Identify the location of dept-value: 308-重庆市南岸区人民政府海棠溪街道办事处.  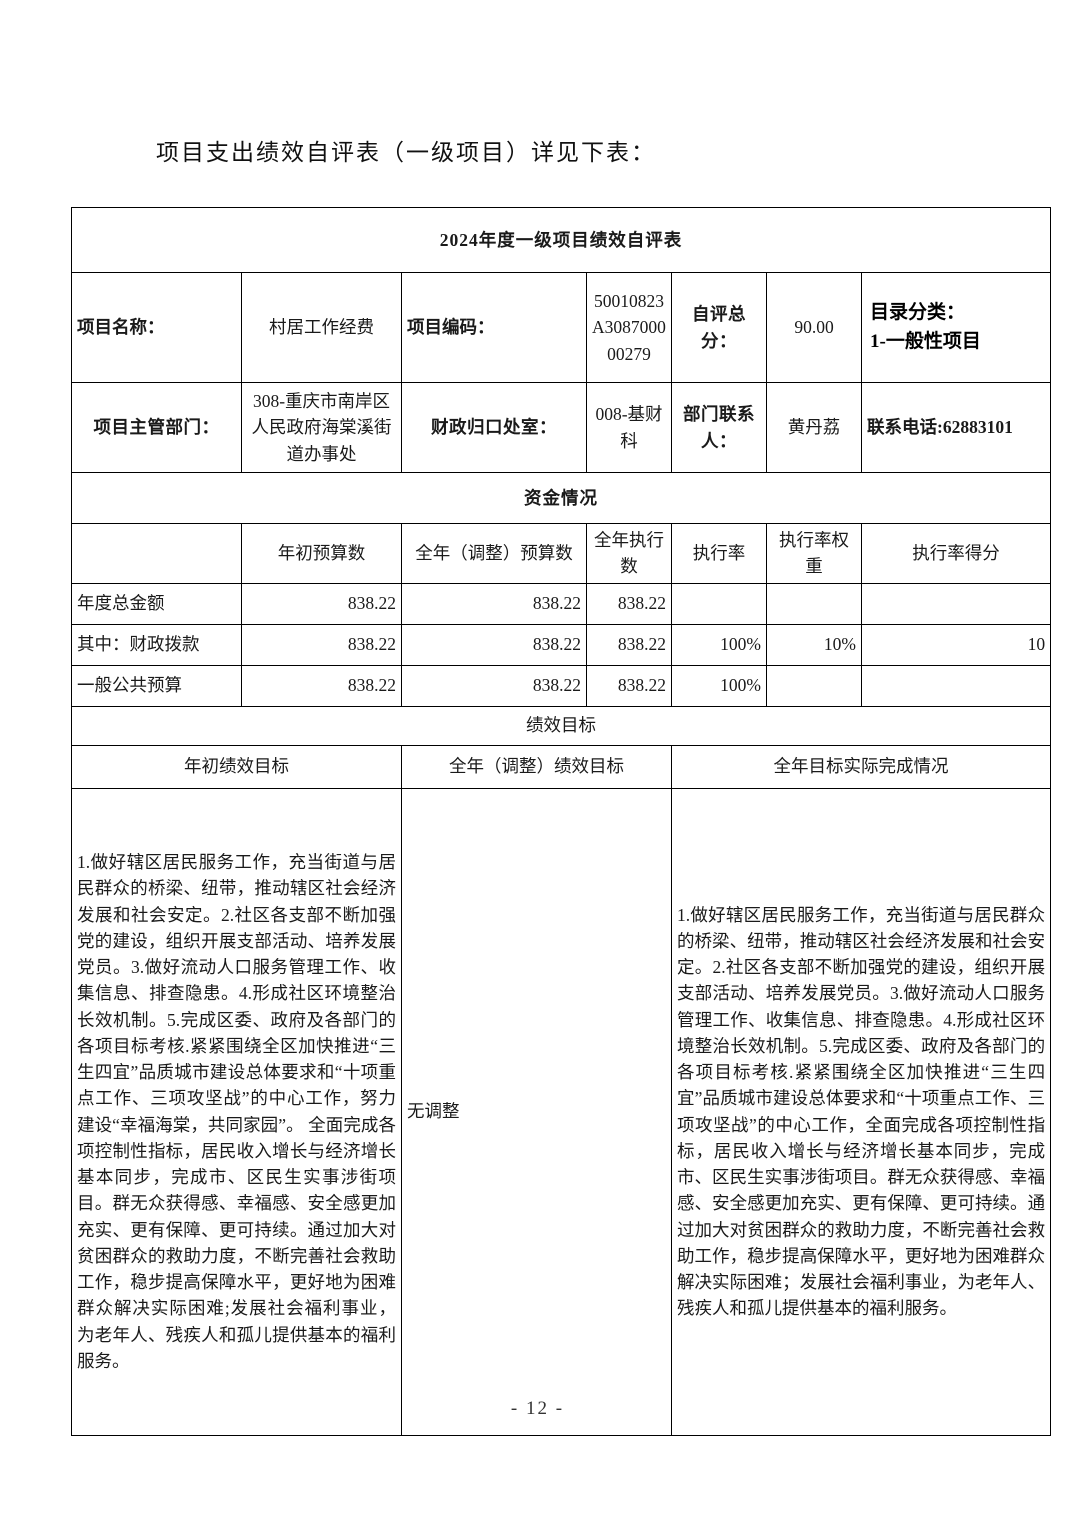
(321, 427).